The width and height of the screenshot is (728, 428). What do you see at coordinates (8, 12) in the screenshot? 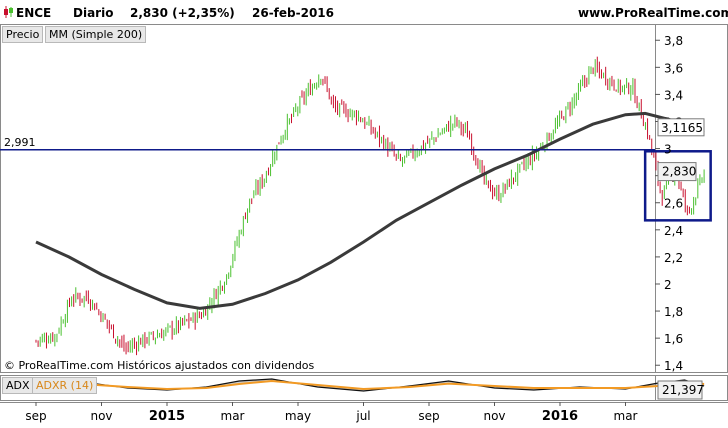
I see `candle-icon` at bounding box center [8, 12].